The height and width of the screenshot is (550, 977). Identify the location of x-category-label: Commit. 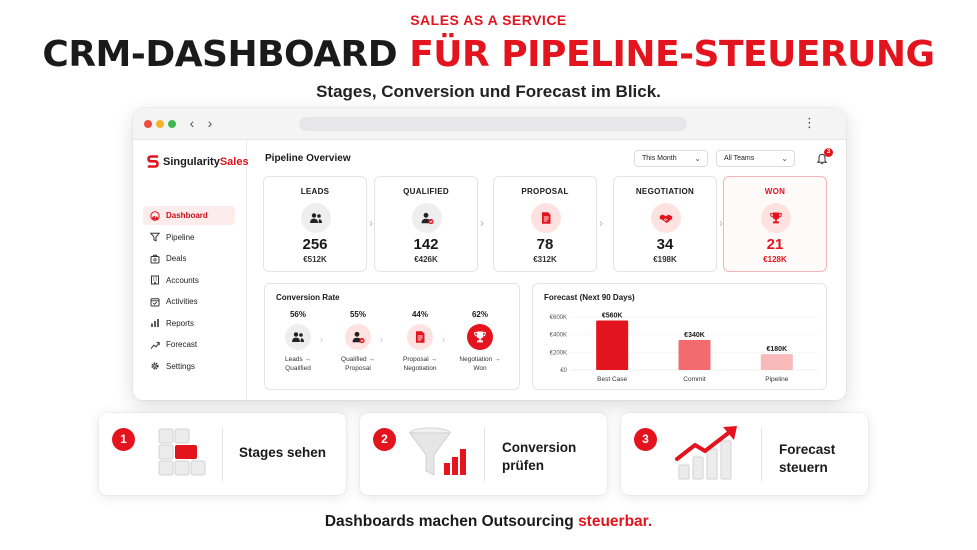
(694, 379).